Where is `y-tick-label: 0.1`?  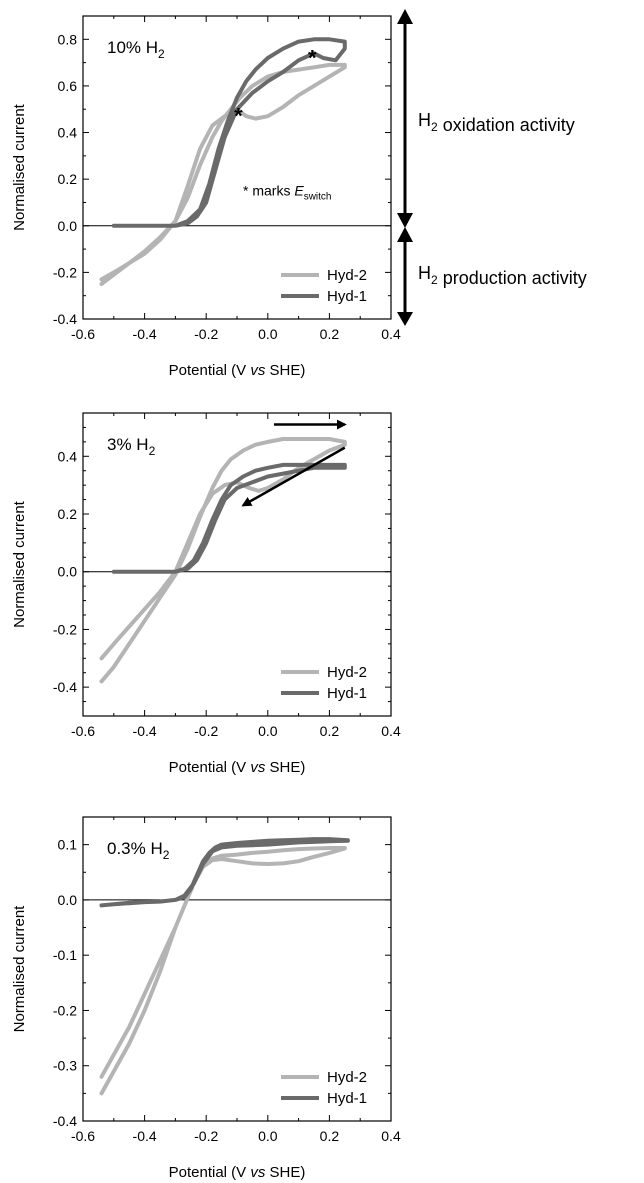
y-tick-label: 0.1 is located at coordinates (68, 845).